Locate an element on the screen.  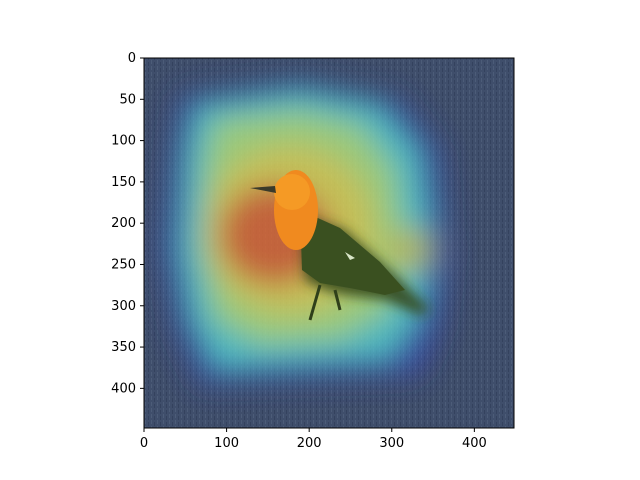
y-tick-label: 250 is located at coordinates (123, 264).